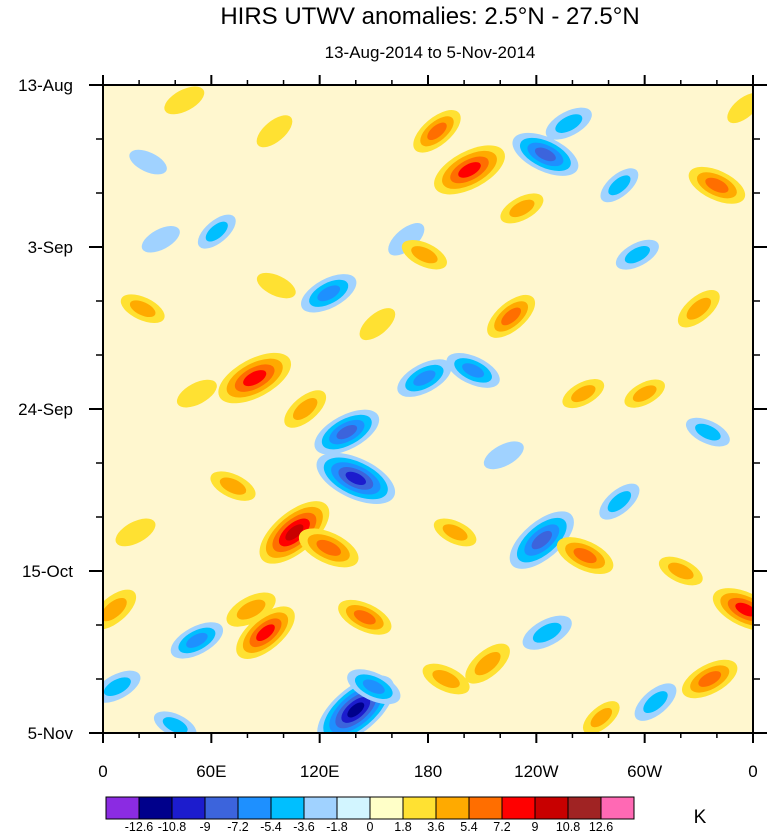 The height and width of the screenshot is (834, 771). I want to click on y-tick-label: 3-Sep, so click(50, 247).